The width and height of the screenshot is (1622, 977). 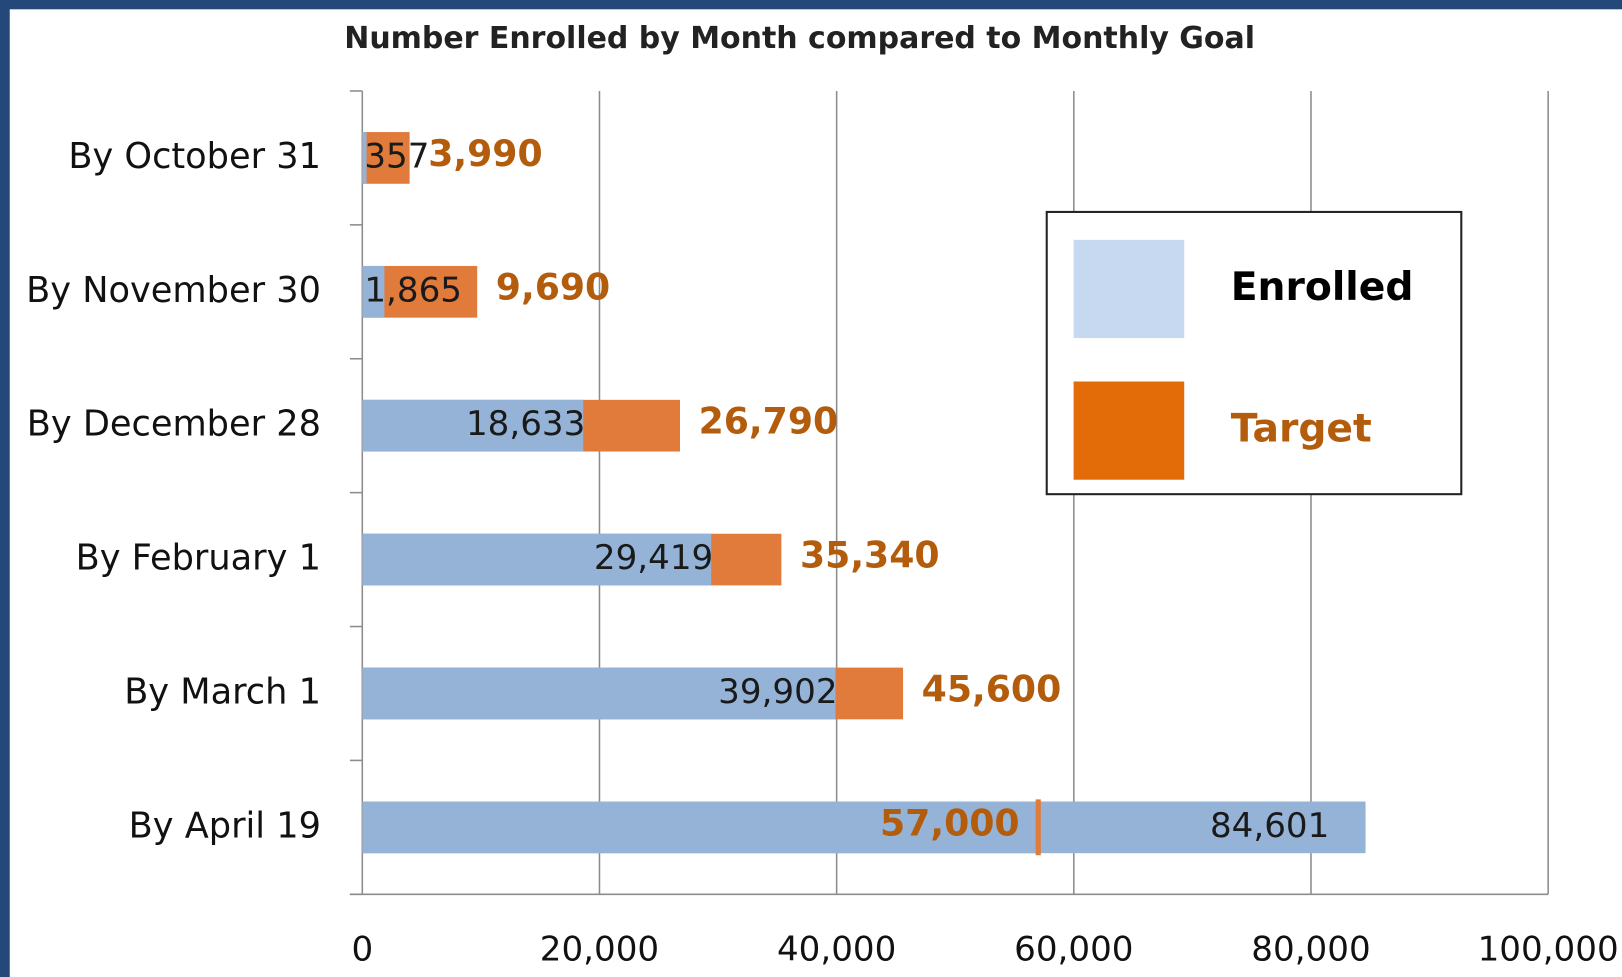 I want to click on target-label: 45,600, so click(x=992, y=688).